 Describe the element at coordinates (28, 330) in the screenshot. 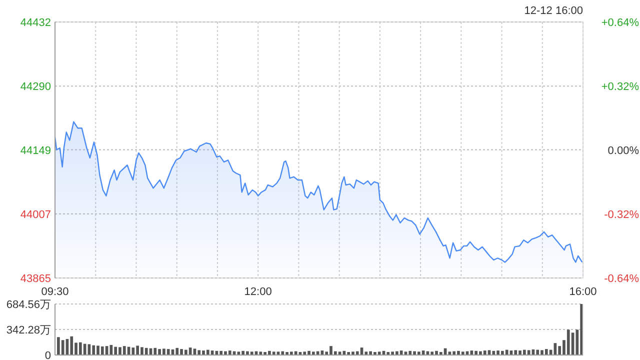

I see `y-tick-label: 342.28万` at that location.